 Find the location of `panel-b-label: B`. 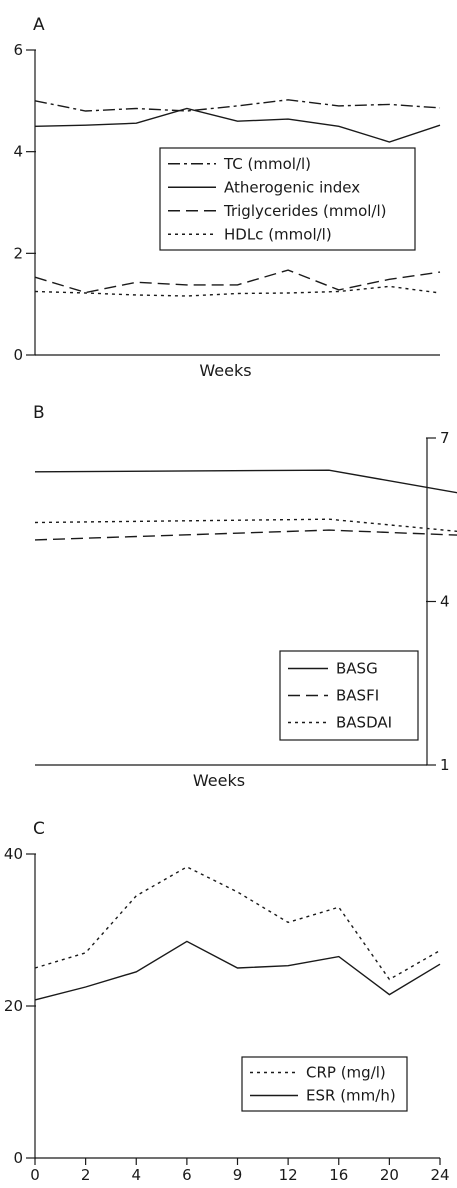

panel-b-label: B is located at coordinates (39, 413).